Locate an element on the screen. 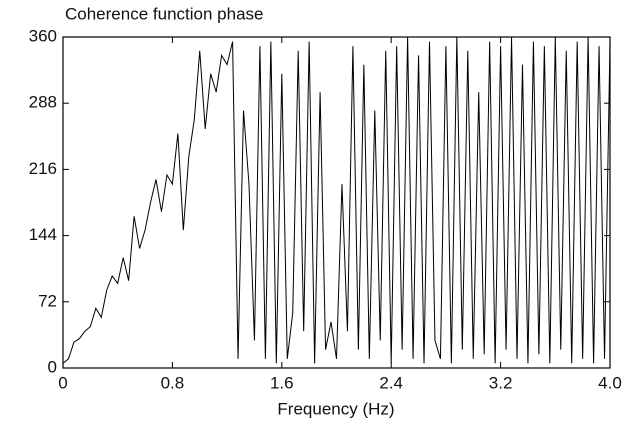 This screenshot has height=425, width=632. x-axis-label: Frequency (Hz) is located at coordinates (335, 408).